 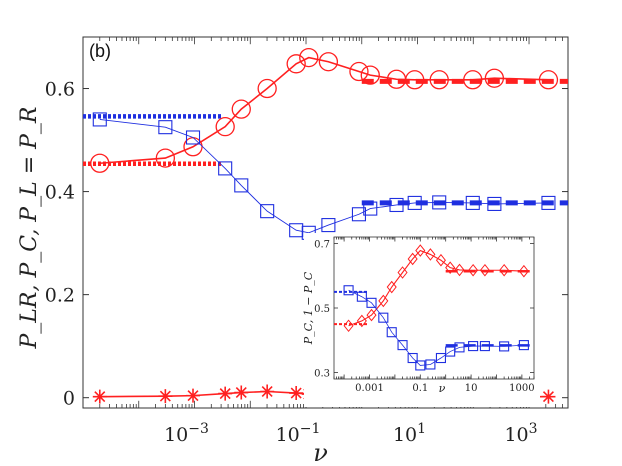 What do you see at coordinates (521, 388) in the screenshot?
I see `inset-x-tick-label: 1000` at bounding box center [521, 388].